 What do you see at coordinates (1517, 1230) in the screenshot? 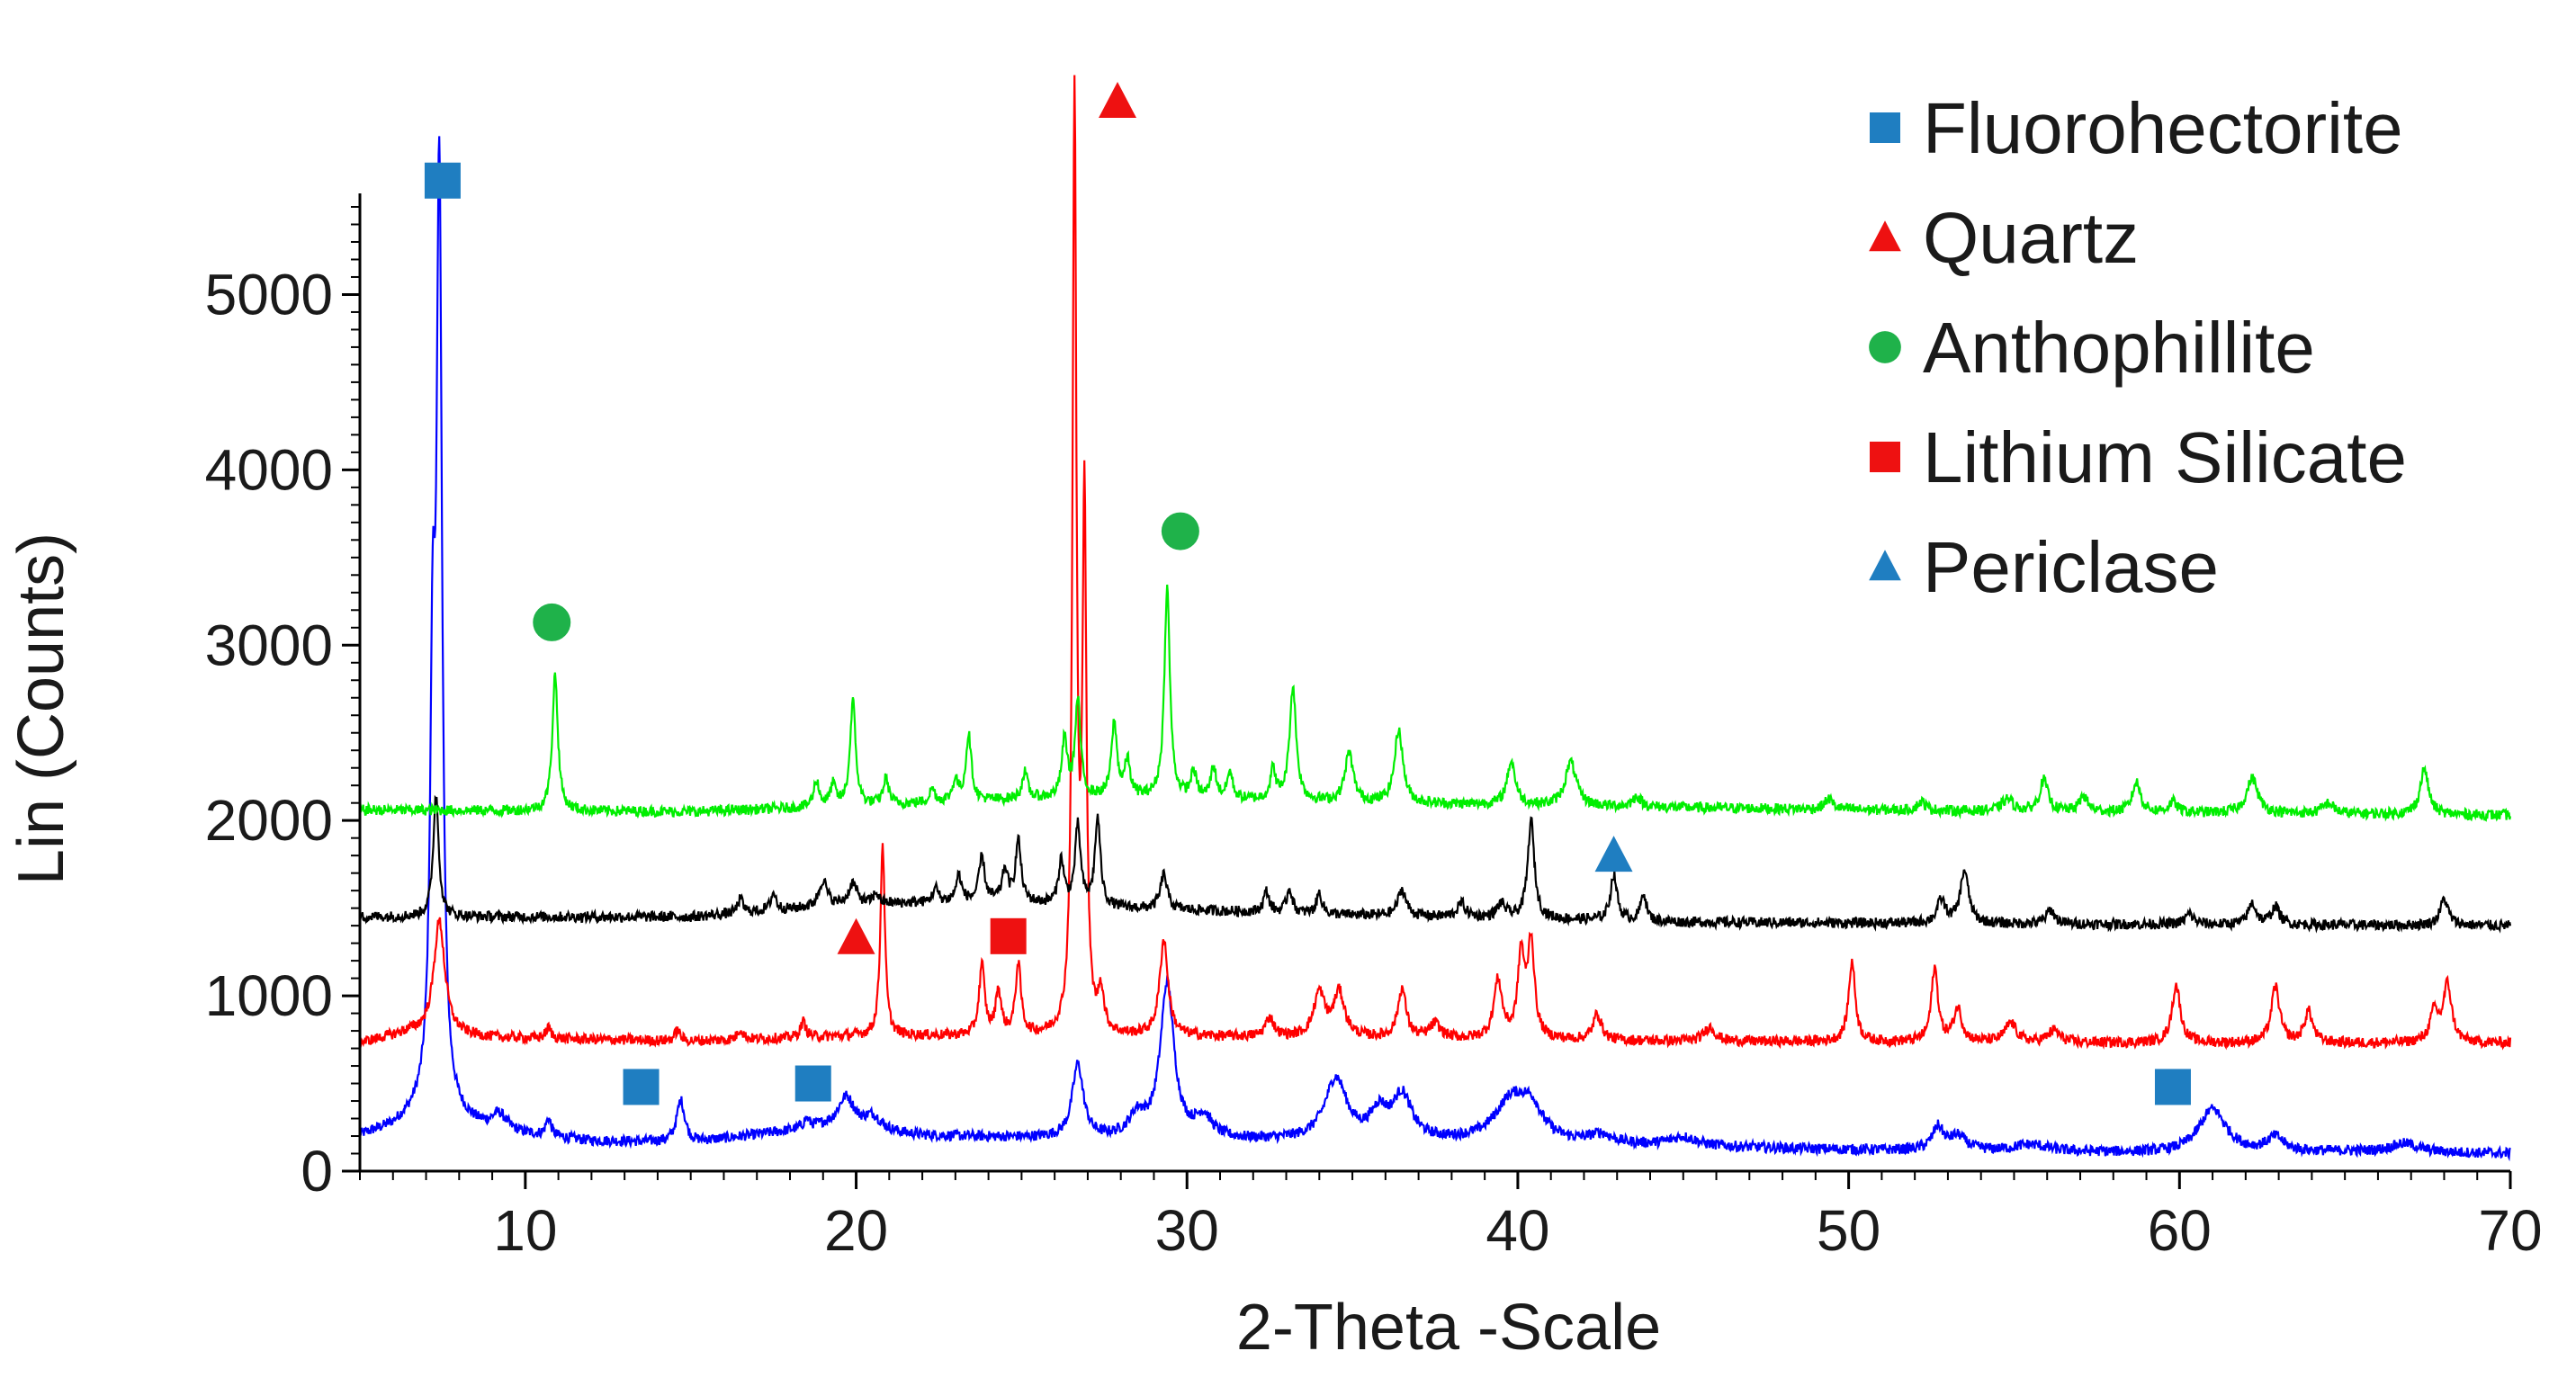
I see `x-tick-label: 40` at bounding box center [1517, 1230].